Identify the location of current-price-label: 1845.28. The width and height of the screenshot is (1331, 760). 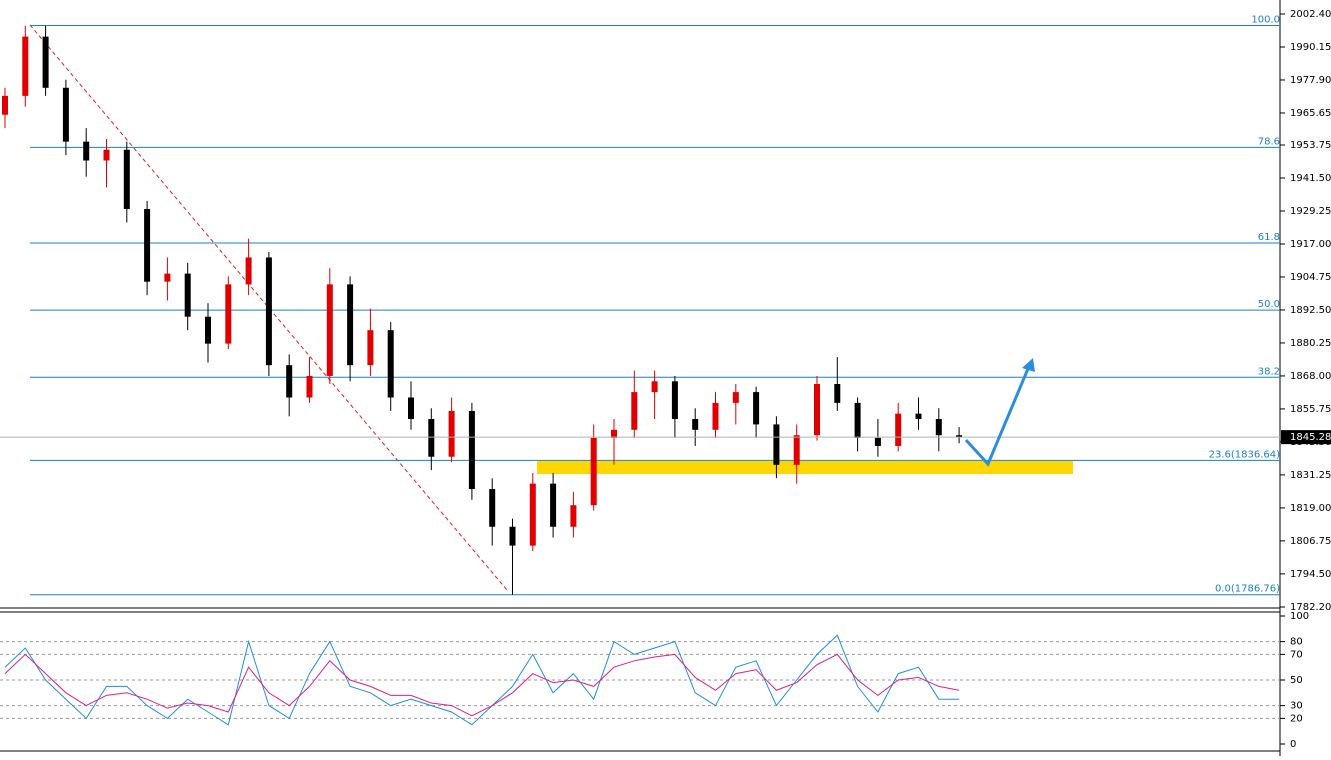
(1310, 437).